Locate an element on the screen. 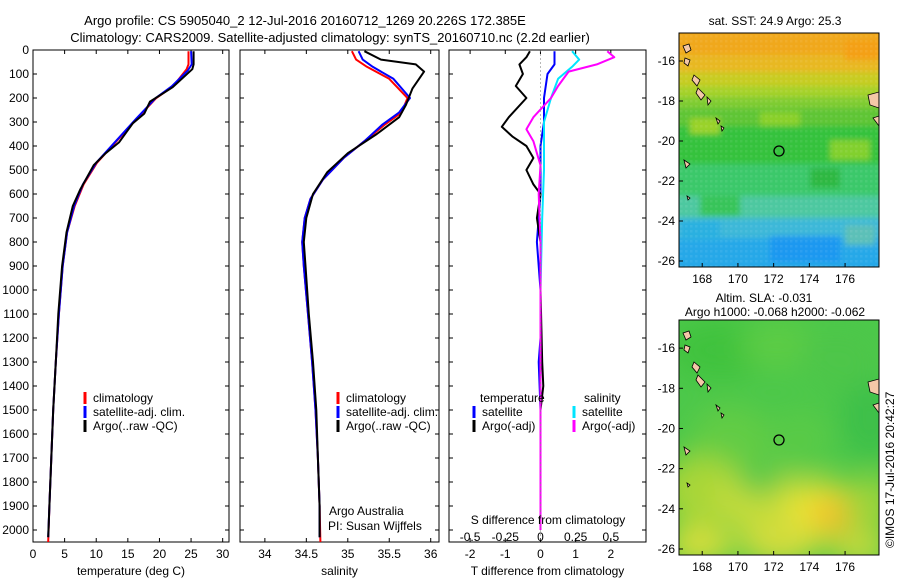  y-tick-label: 1500 is located at coordinates (15, 410).